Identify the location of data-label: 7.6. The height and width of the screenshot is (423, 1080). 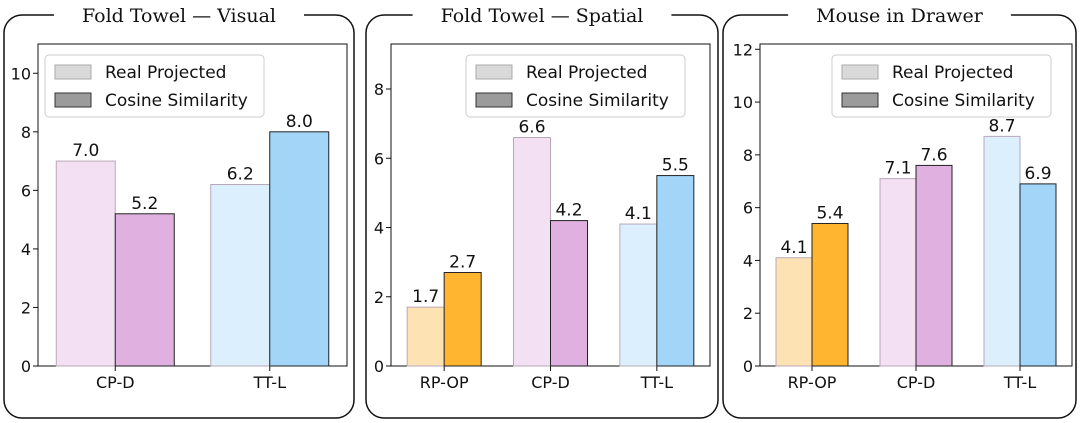
(933, 155).